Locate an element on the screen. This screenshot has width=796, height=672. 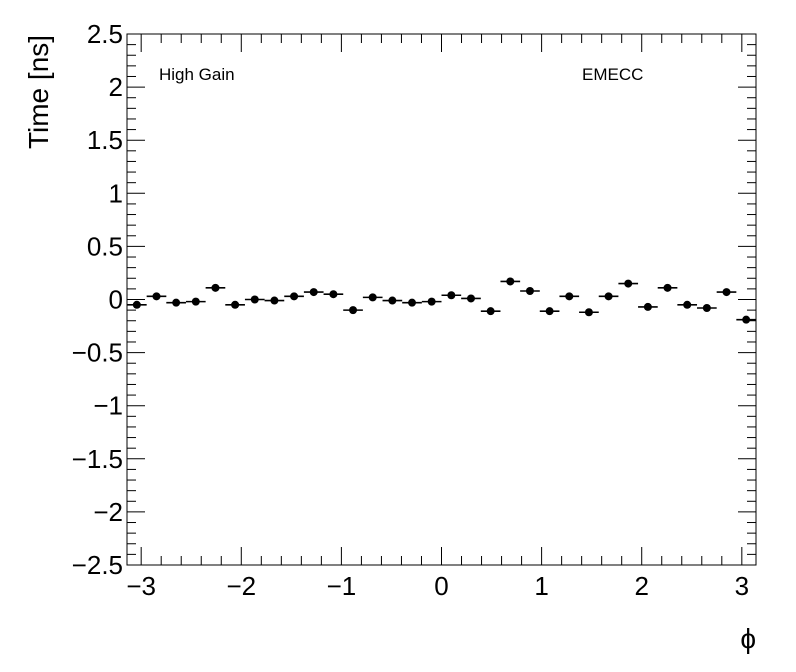
x-tick-label: 3 is located at coordinates (742, 586).